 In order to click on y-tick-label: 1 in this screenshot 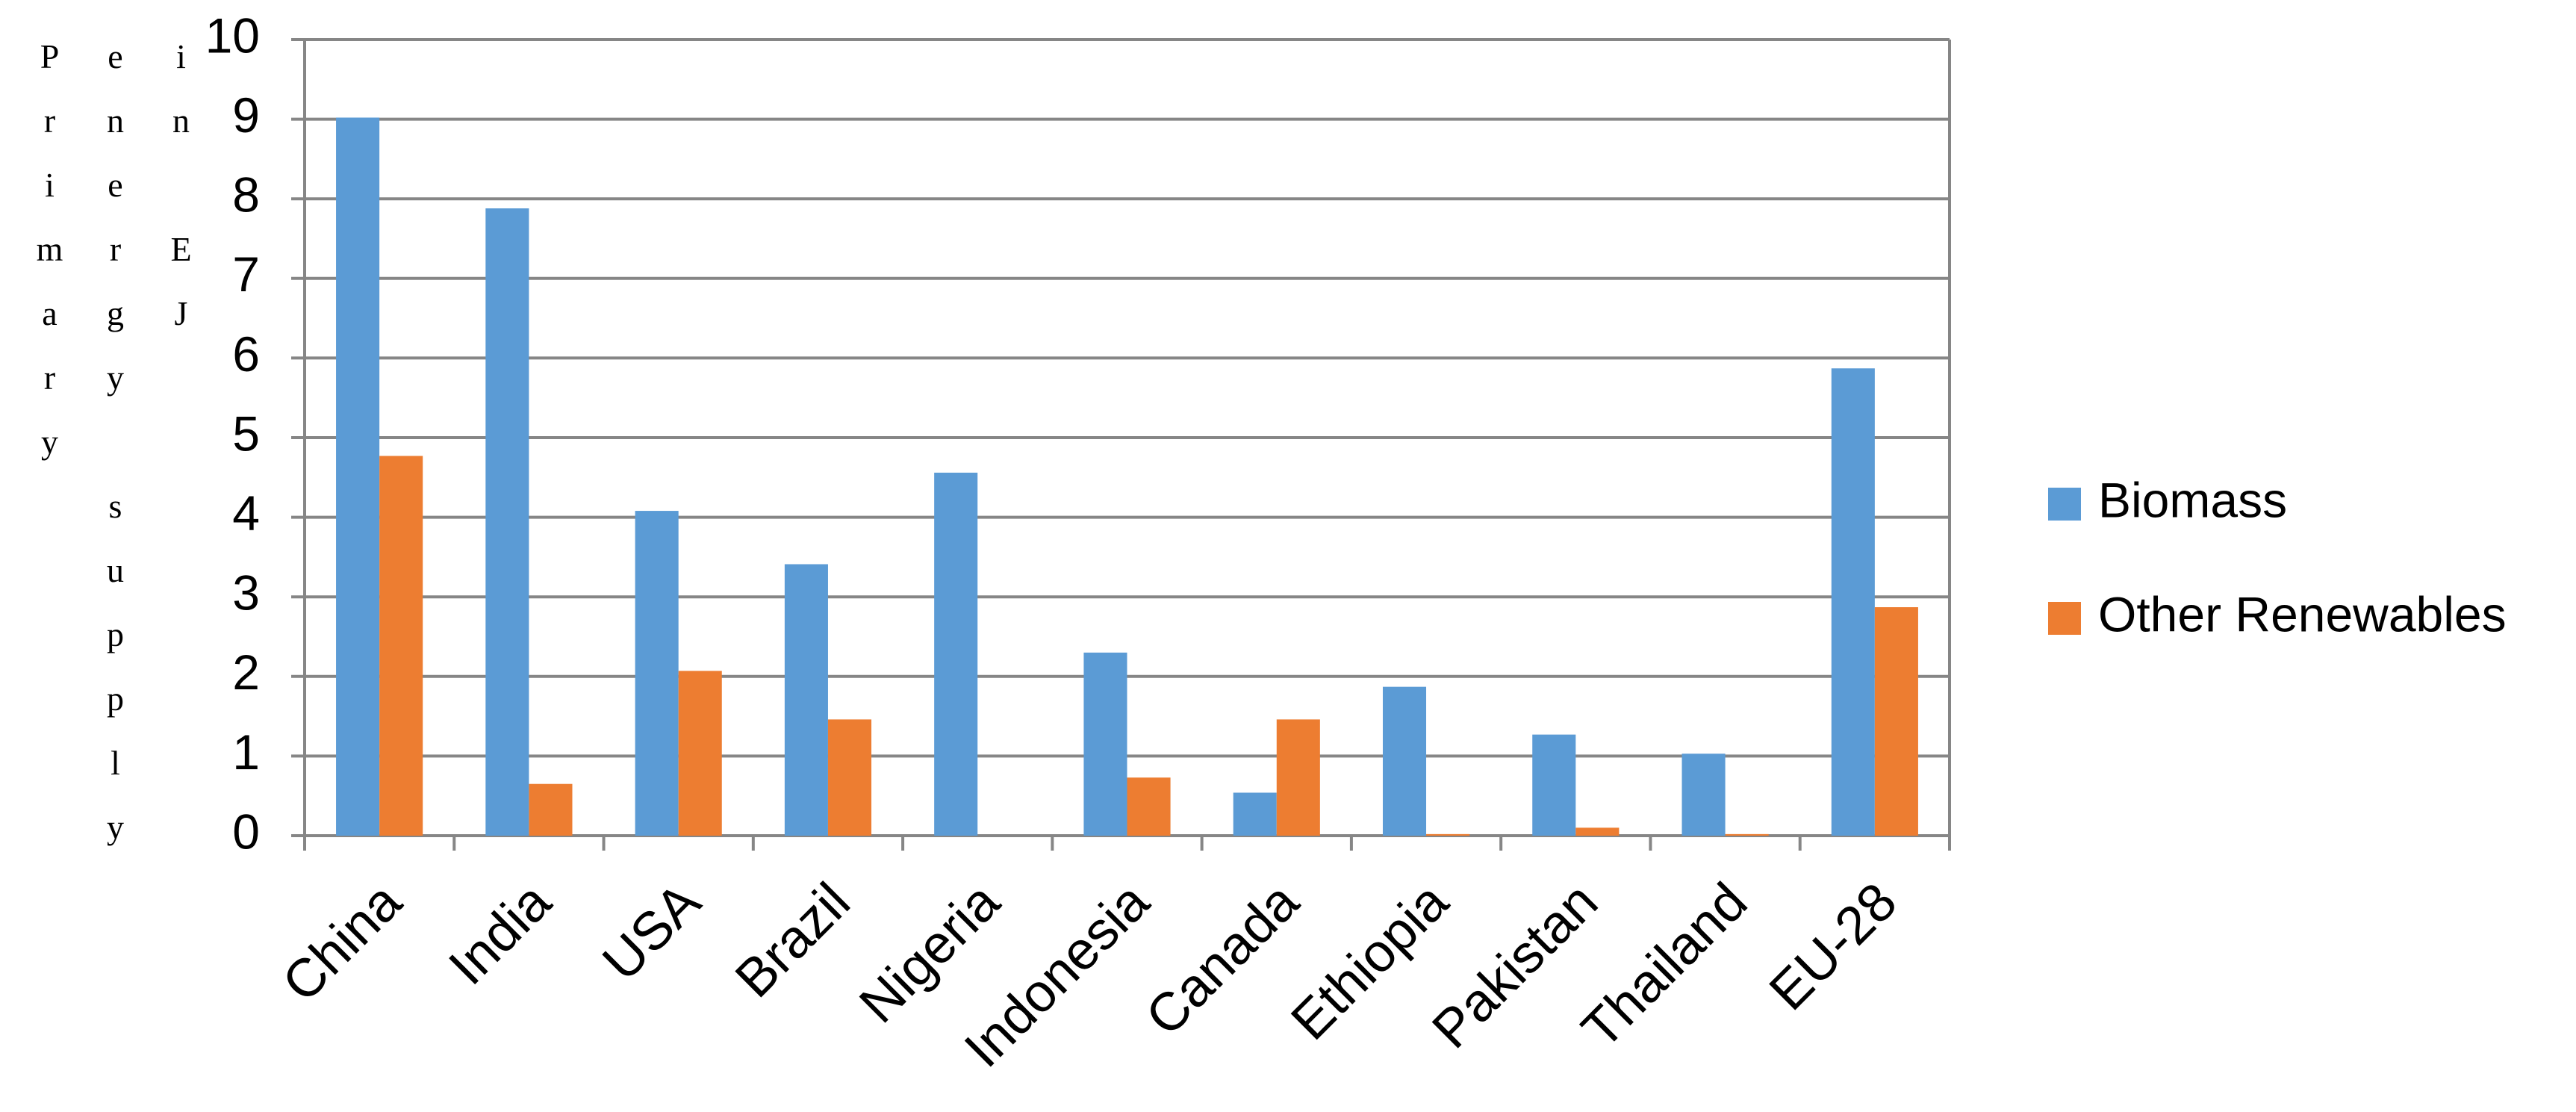, I will do `click(246, 752)`.